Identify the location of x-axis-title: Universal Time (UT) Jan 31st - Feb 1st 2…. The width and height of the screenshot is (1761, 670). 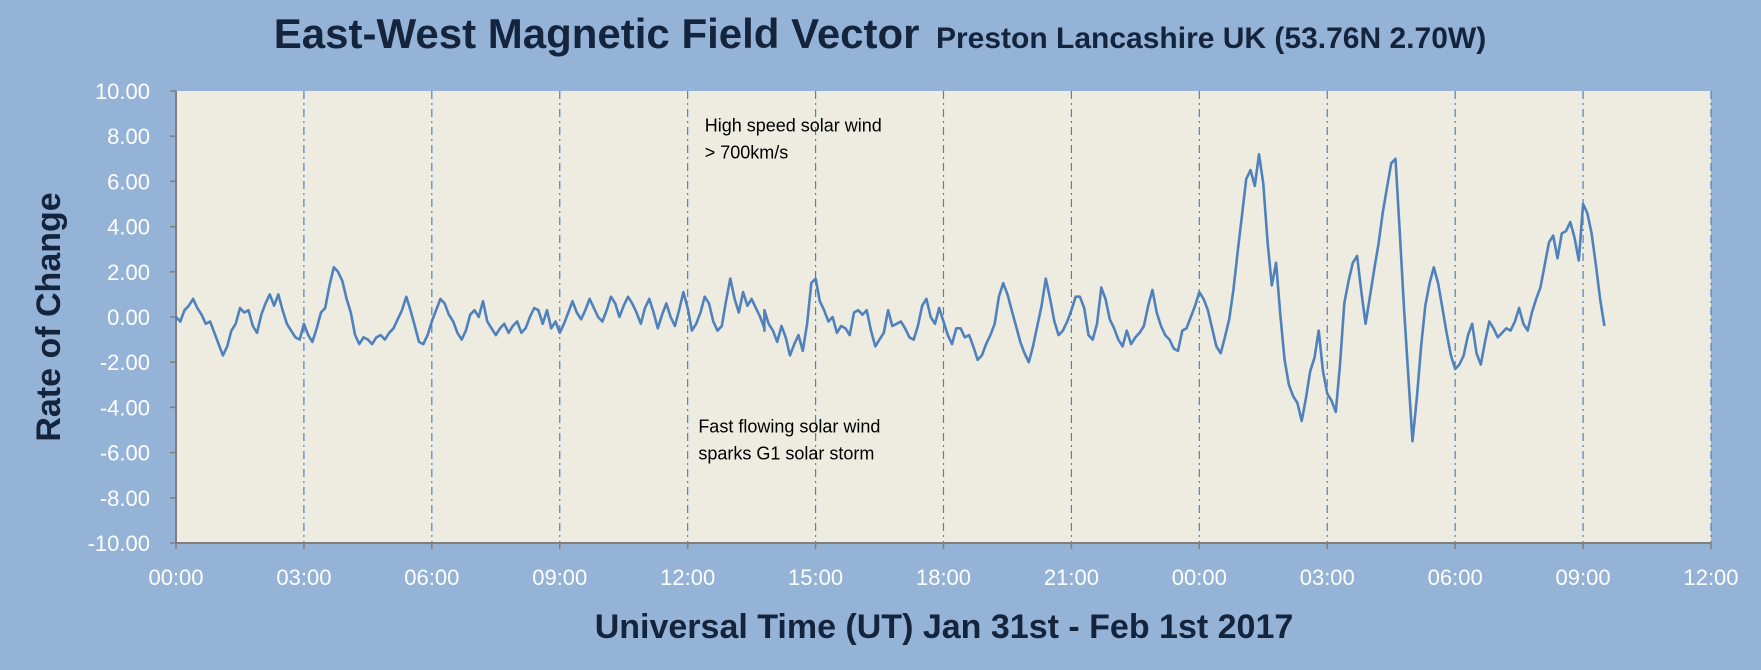
(944, 627).